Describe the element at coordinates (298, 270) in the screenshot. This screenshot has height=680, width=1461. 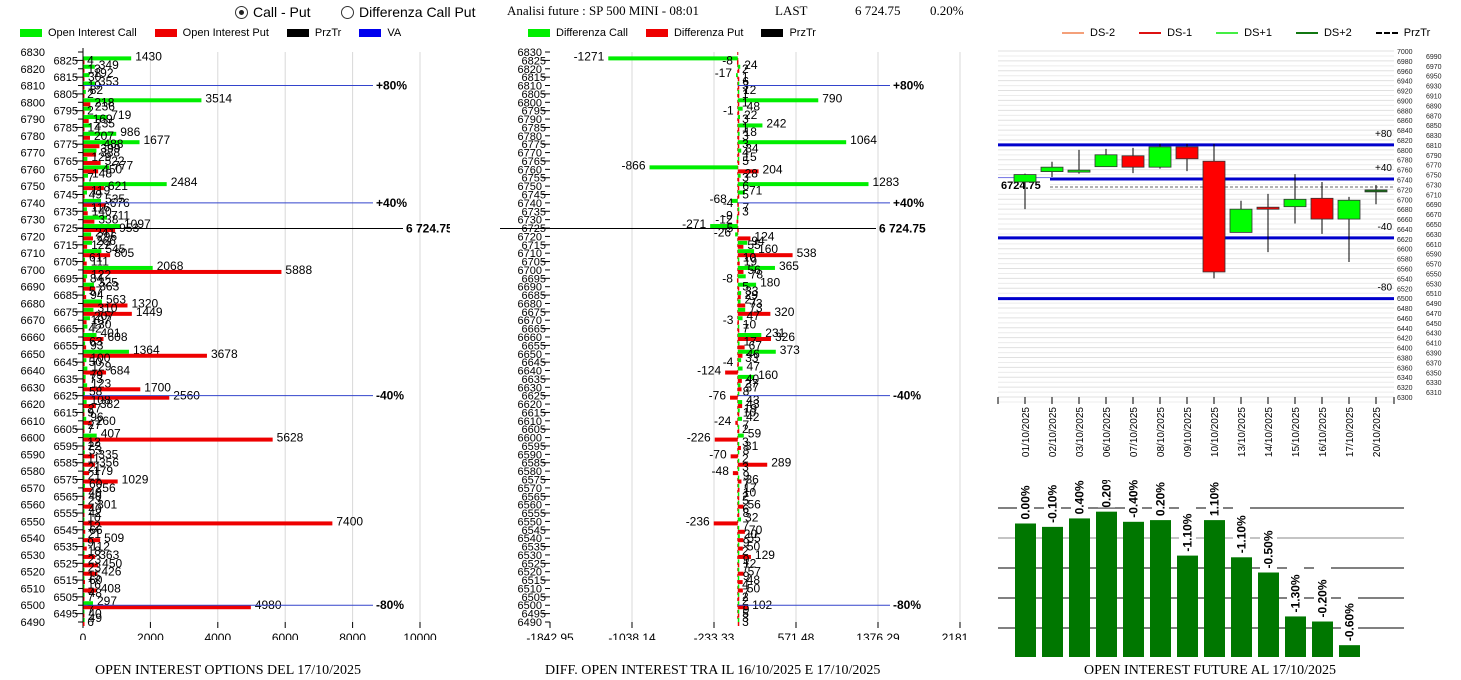
I see `bar-value-label: 5888` at that location.